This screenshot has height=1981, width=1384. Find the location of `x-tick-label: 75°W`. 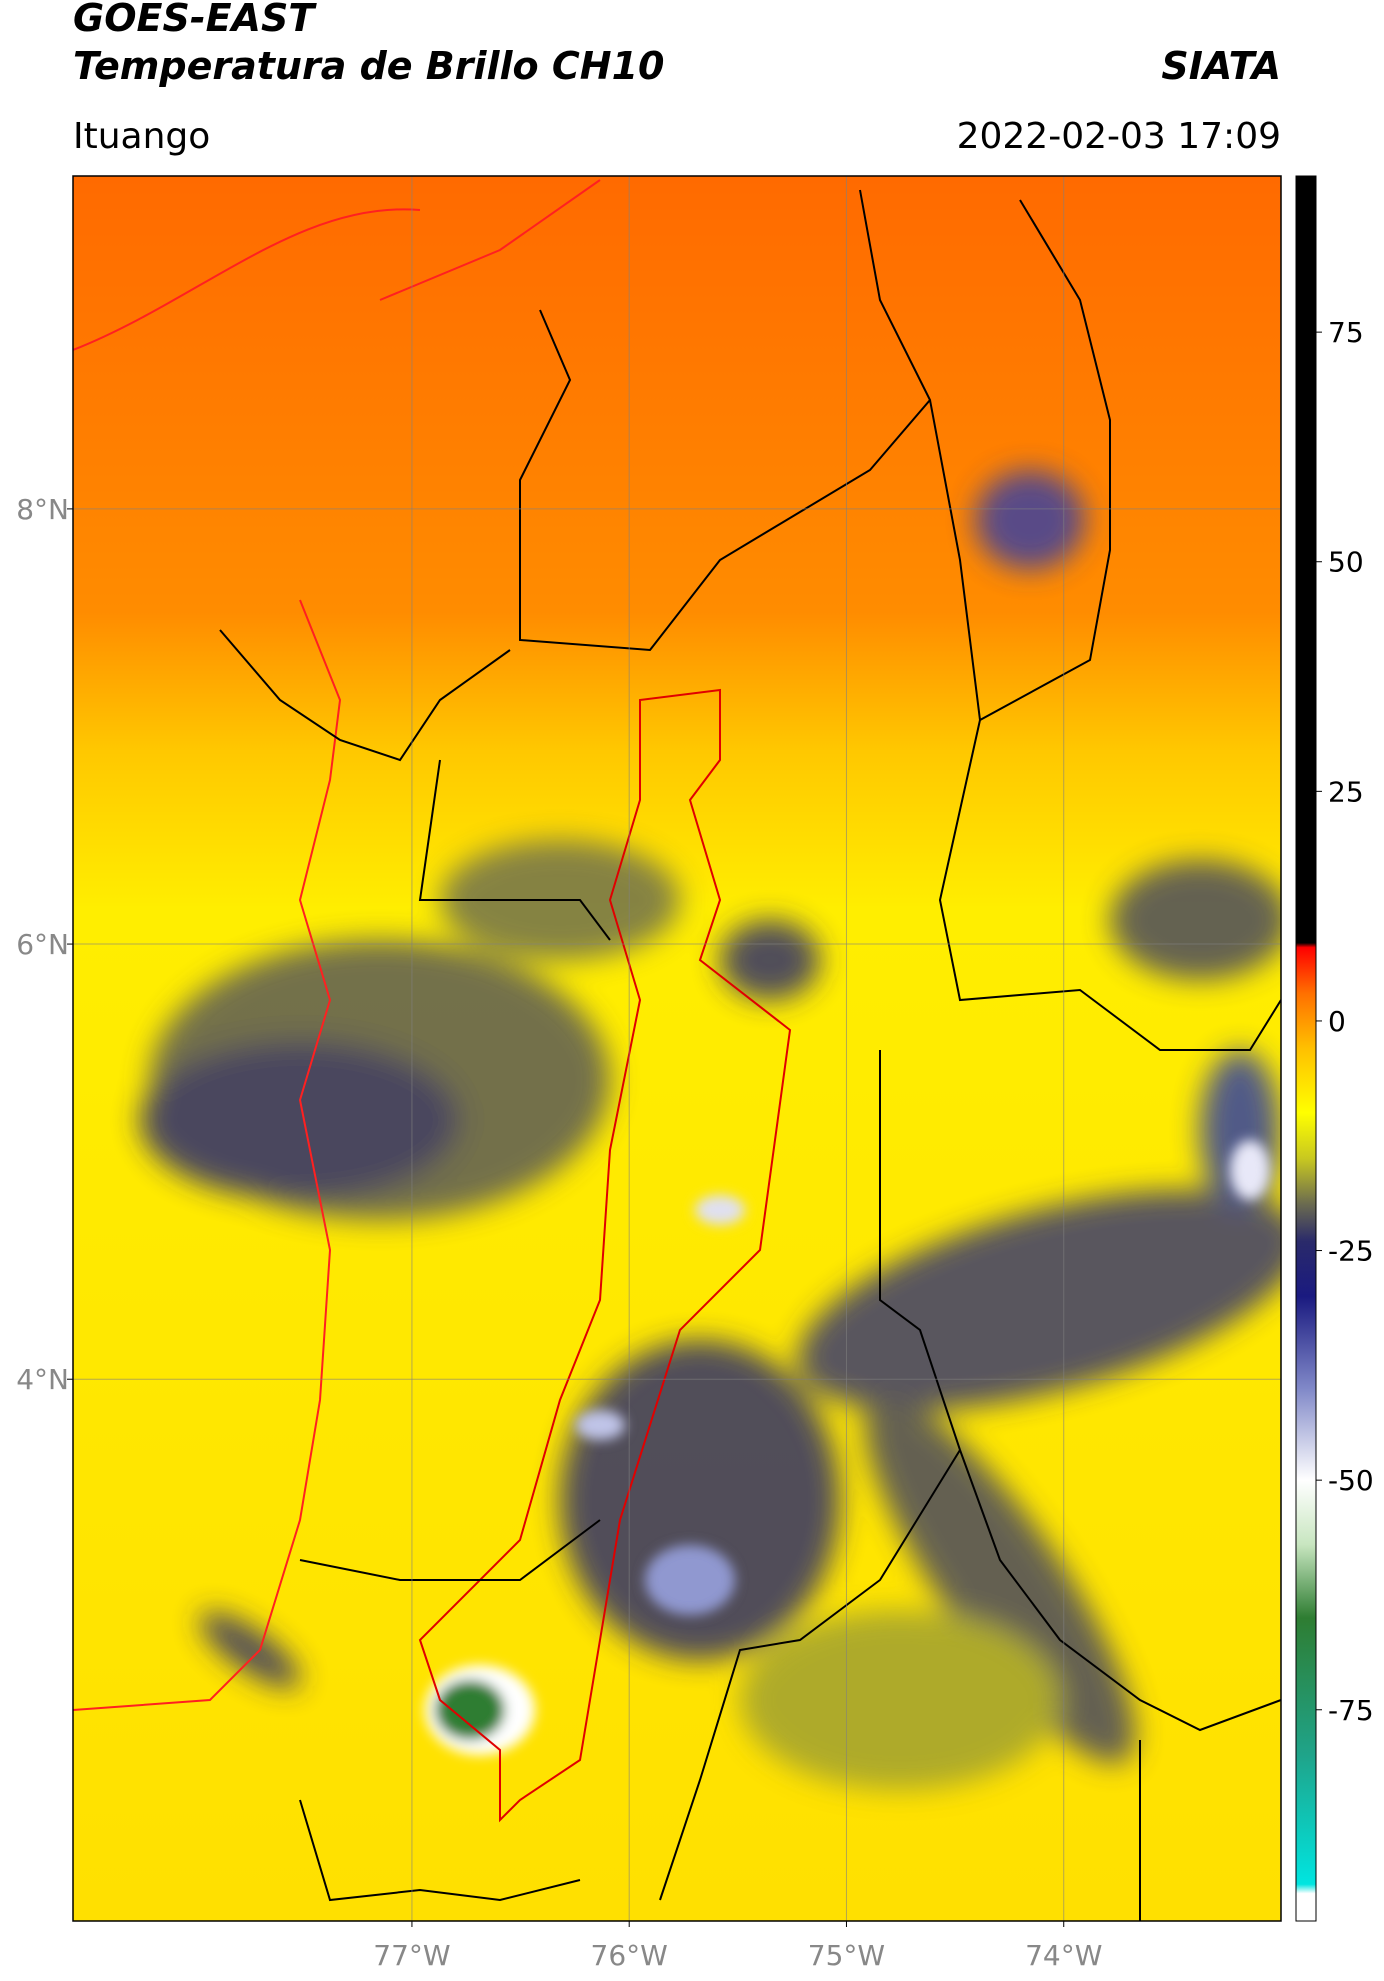

x-tick-label: 75°W is located at coordinates (846, 1955).